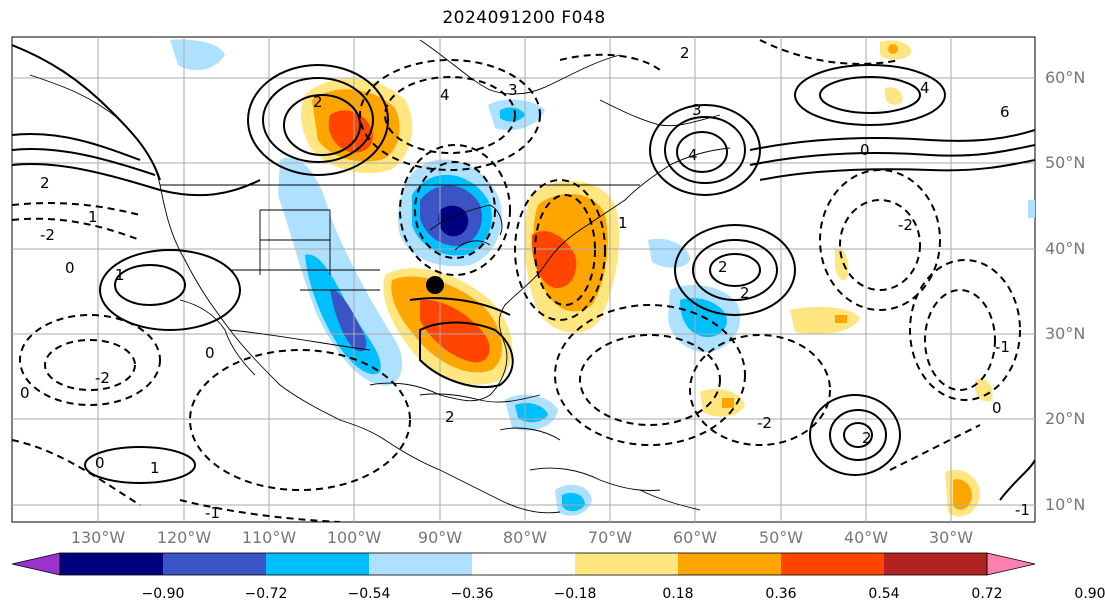 The height and width of the screenshot is (615, 1105). What do you see at coordinates (1065, 162) in the screenshot?
I see `lat-label-50n: 50°N` at bounding box center [1065, 162].